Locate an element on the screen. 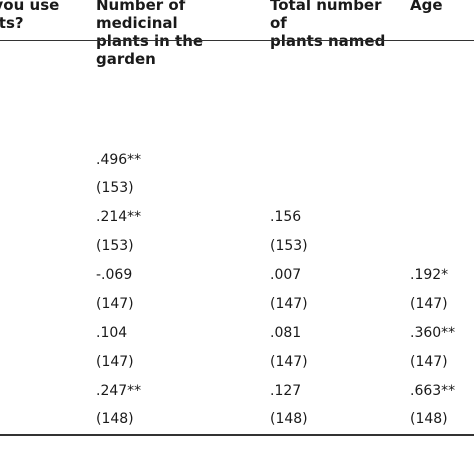 This screenshot has width=474, height=474. cell-total-named: (148) is located at coordinates (289, 419).